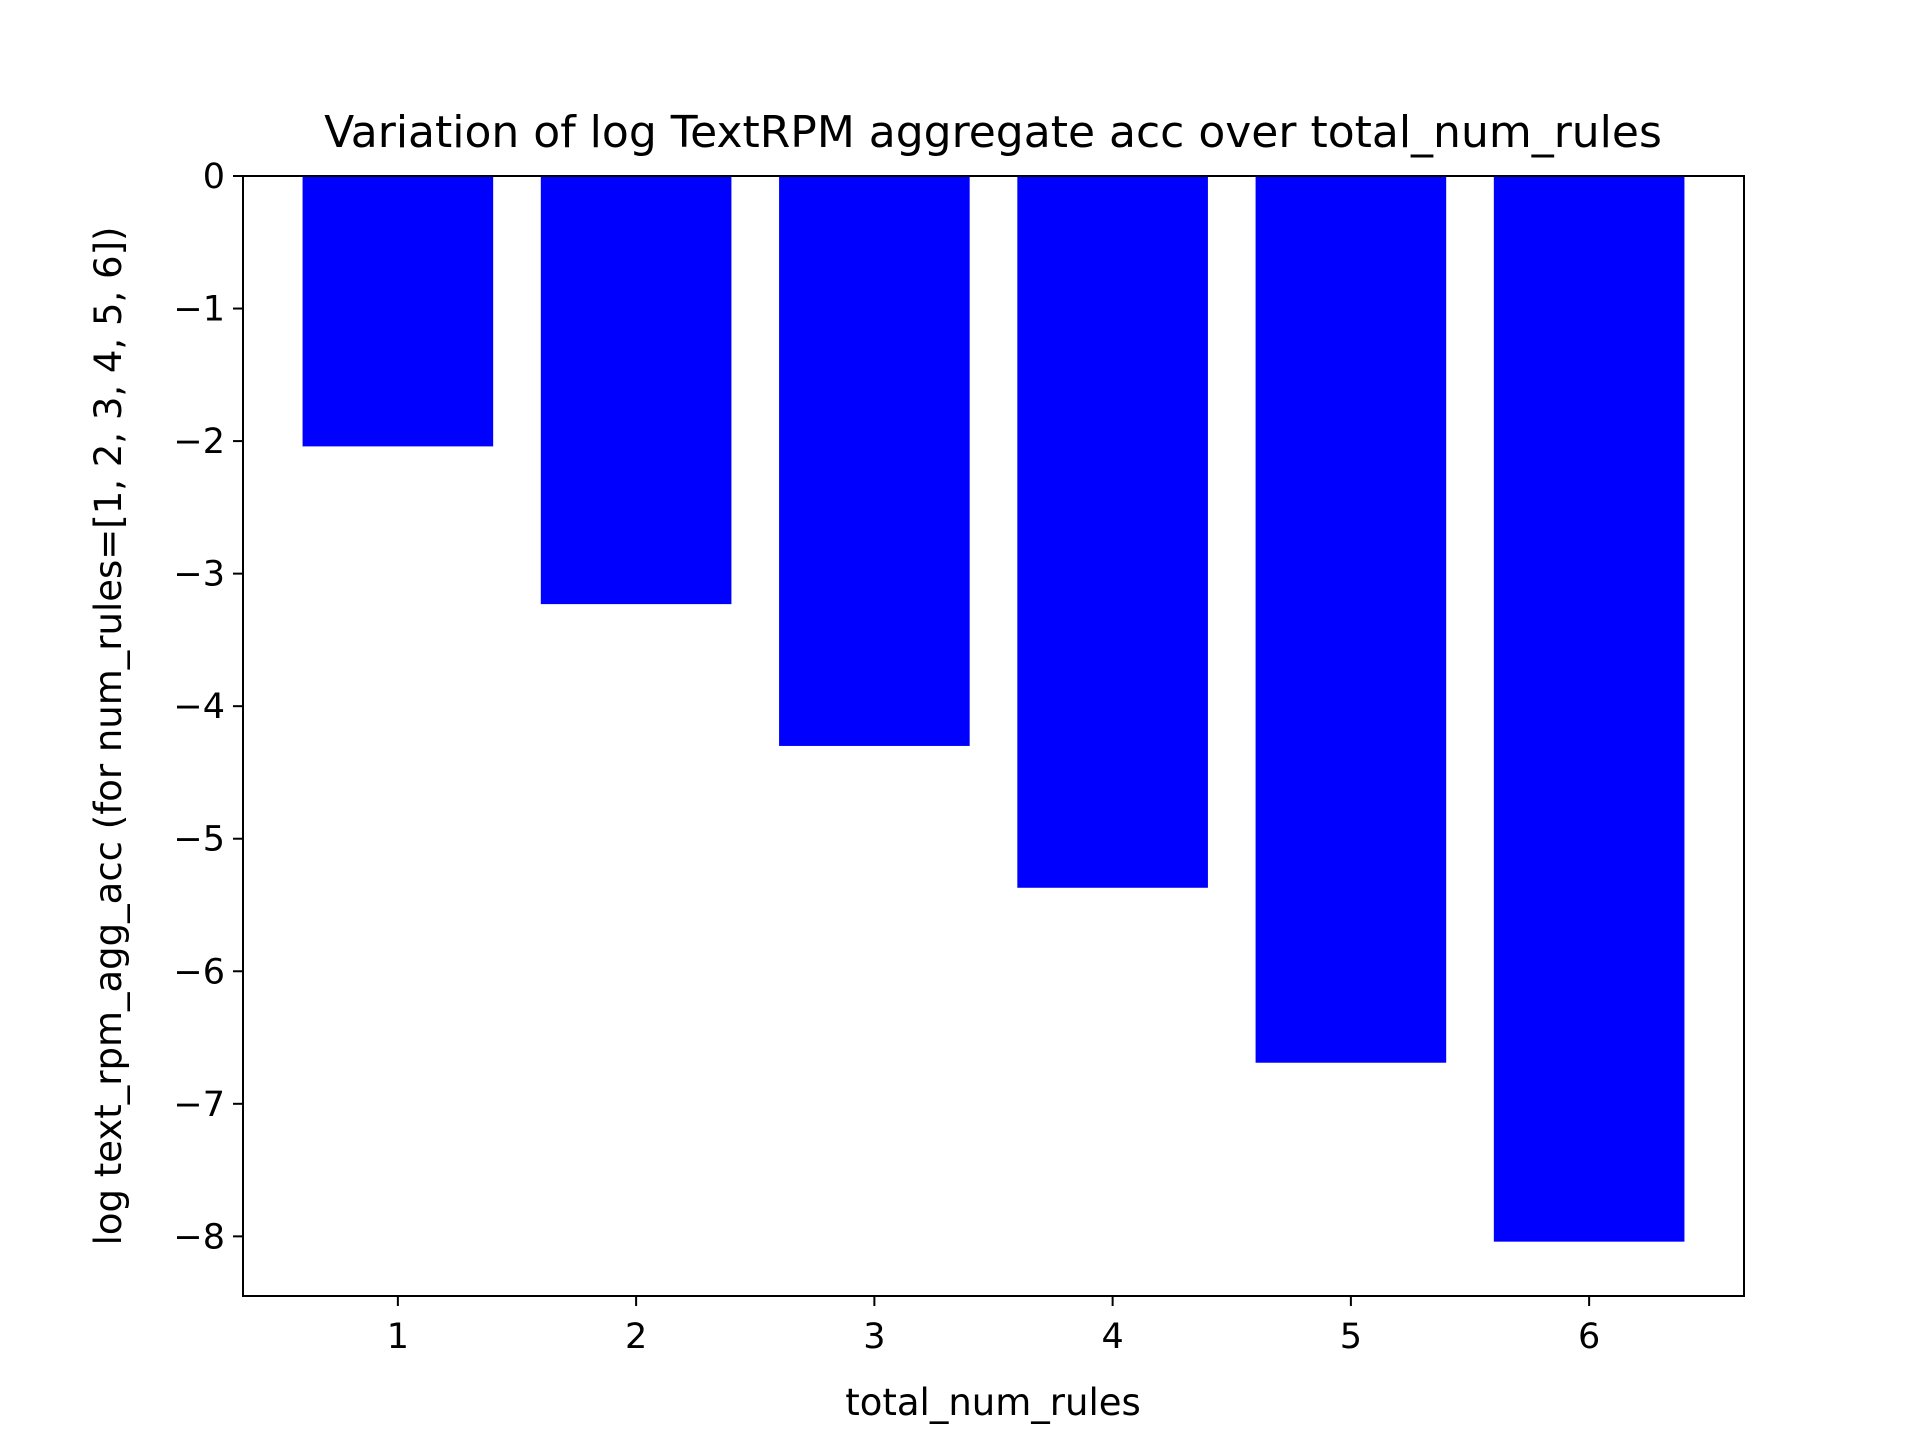 Image resolution: width=1920 pixels, height=1440 pixels. I want to click on x-tick-label: 4, so click(1112, 1337).